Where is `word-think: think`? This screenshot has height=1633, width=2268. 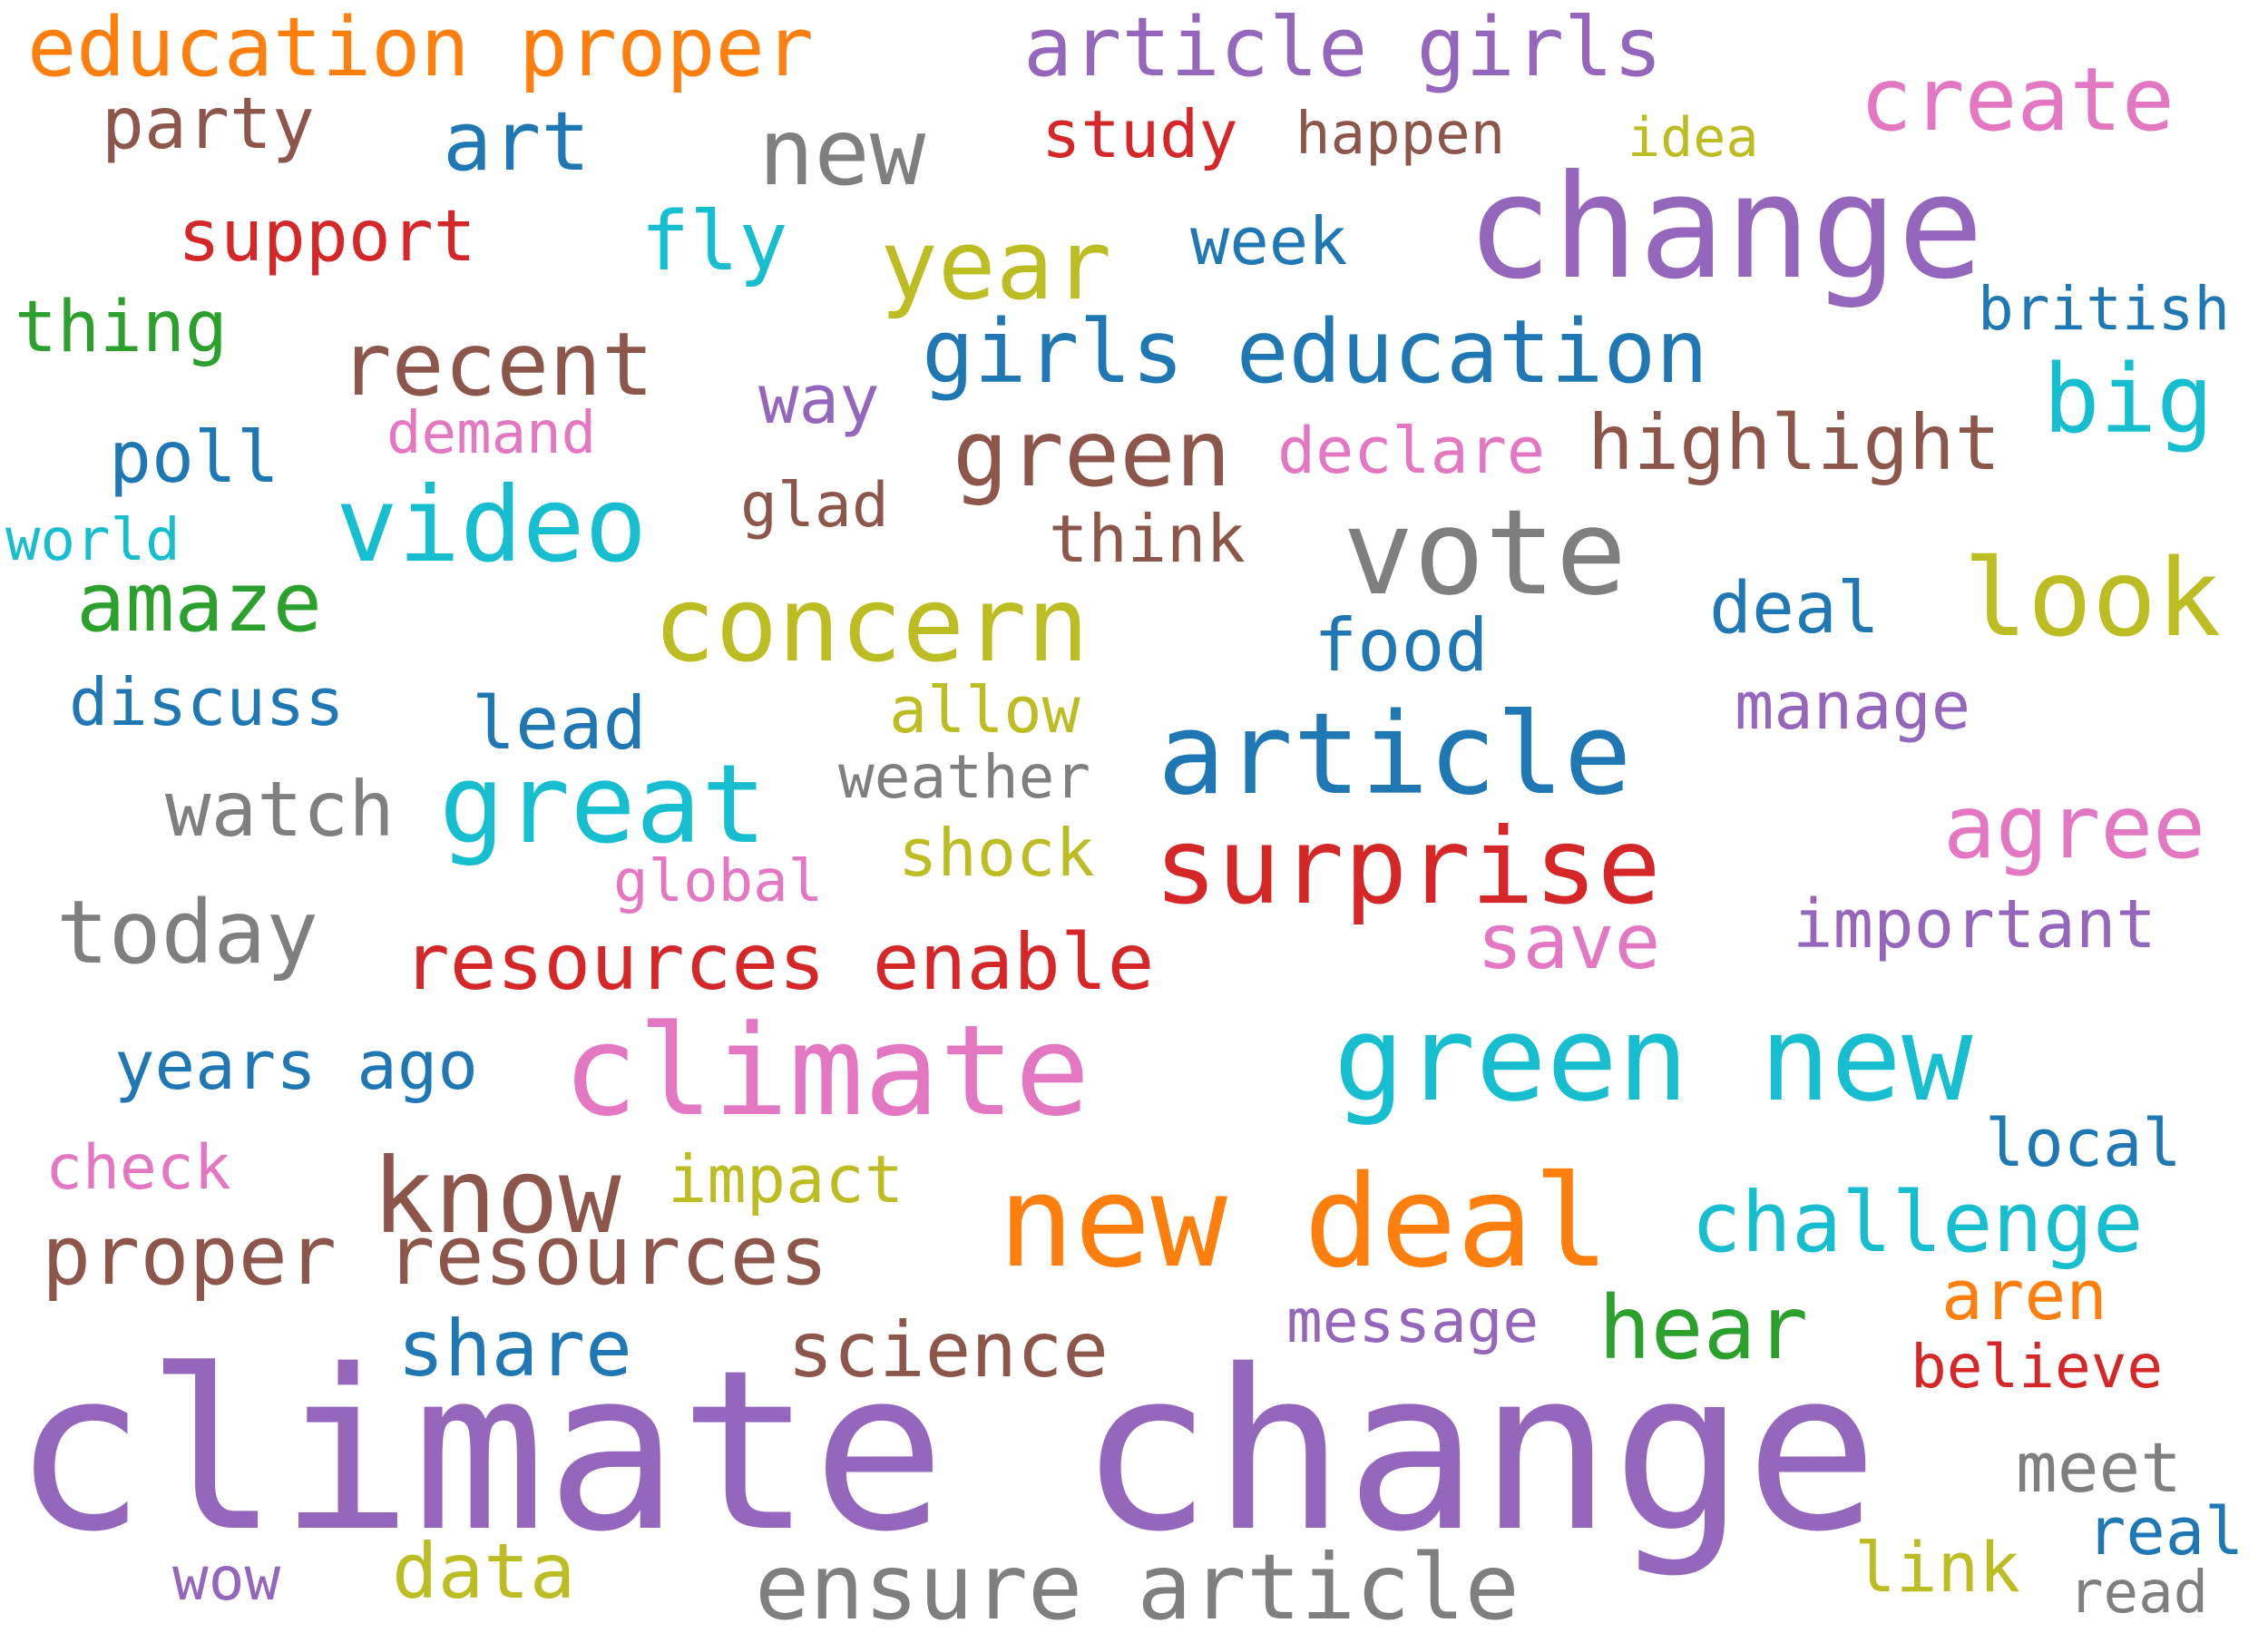
word-think: think is located at coordinates (1148, 539).